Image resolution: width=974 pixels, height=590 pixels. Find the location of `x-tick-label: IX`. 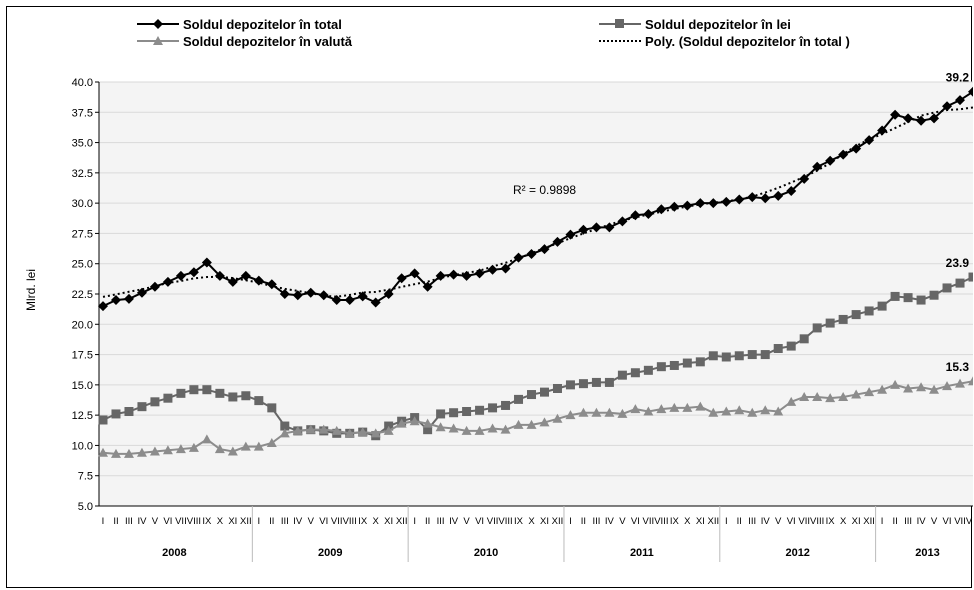

x-tick-label: IX is located at coordinates (519, 521).